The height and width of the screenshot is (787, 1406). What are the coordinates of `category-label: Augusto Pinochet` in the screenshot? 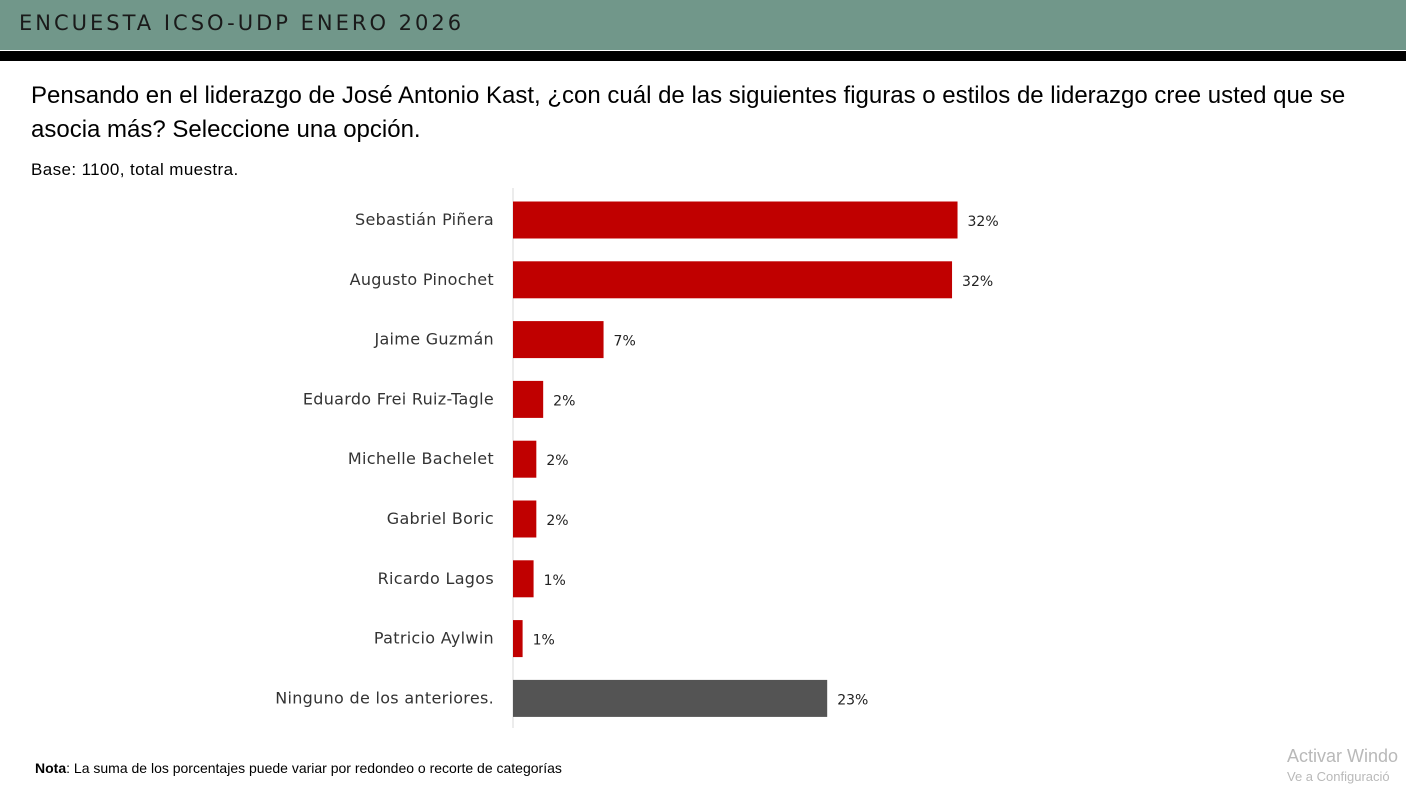 It's located at (422, 279).